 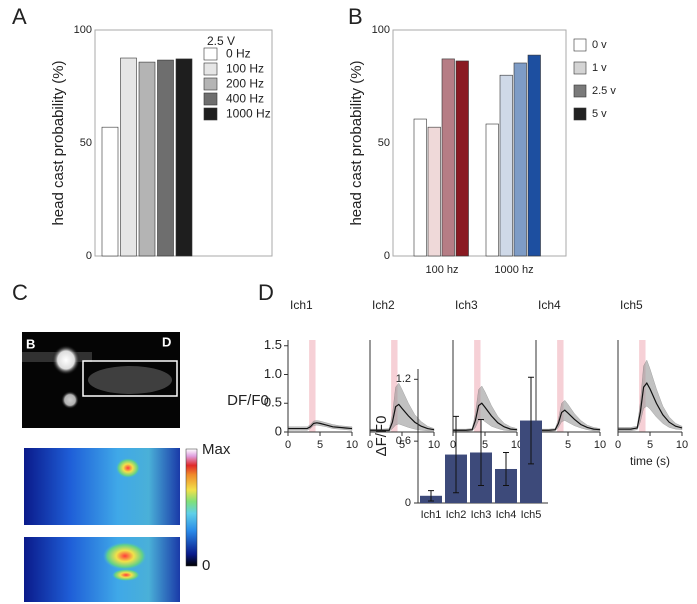 What do you see at coordinates (273, 373) in the screenshot?
I see `y-tick-label: 1.0` at bounding box center [273, 373].